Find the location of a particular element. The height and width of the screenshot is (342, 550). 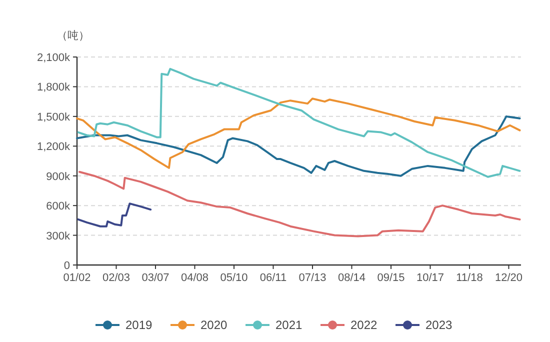

legend-label: 2019 is located at coordinates (139, 325).